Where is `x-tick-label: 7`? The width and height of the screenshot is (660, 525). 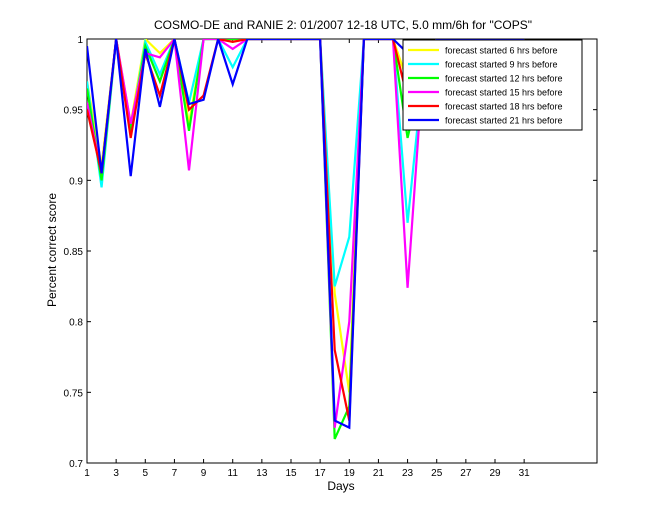 x-tick-label: 7 is located at coordinates (175, 473).